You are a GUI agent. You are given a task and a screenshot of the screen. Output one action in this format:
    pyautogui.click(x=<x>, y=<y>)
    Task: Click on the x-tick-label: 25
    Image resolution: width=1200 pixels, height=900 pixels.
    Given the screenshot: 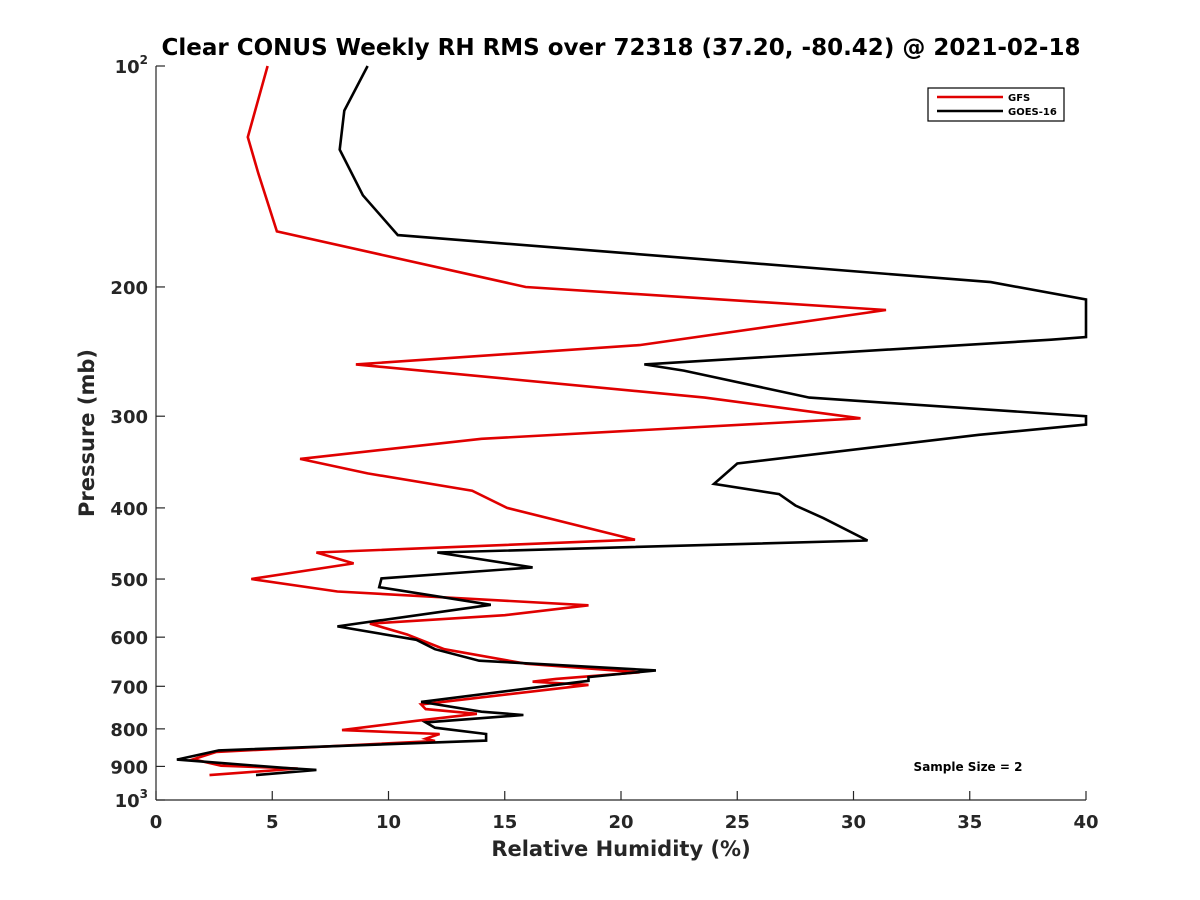 What is the action you would take?
    pyautogui.click(x=737, y=822)
    